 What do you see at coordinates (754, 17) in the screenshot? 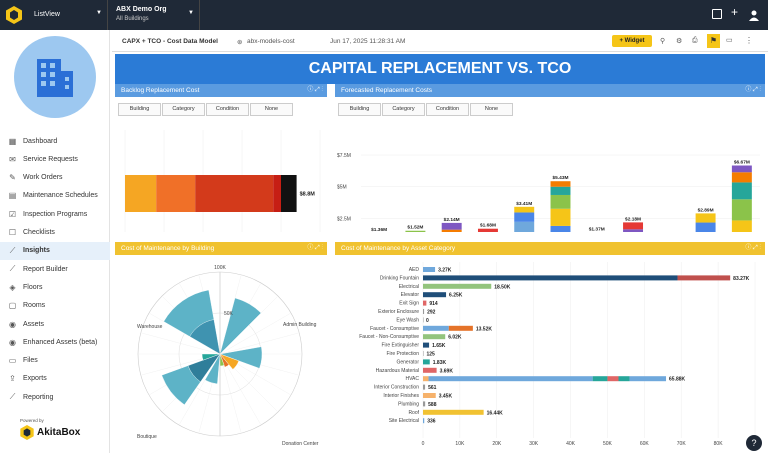
I see `user-icon` at bounding box center [754, 17].